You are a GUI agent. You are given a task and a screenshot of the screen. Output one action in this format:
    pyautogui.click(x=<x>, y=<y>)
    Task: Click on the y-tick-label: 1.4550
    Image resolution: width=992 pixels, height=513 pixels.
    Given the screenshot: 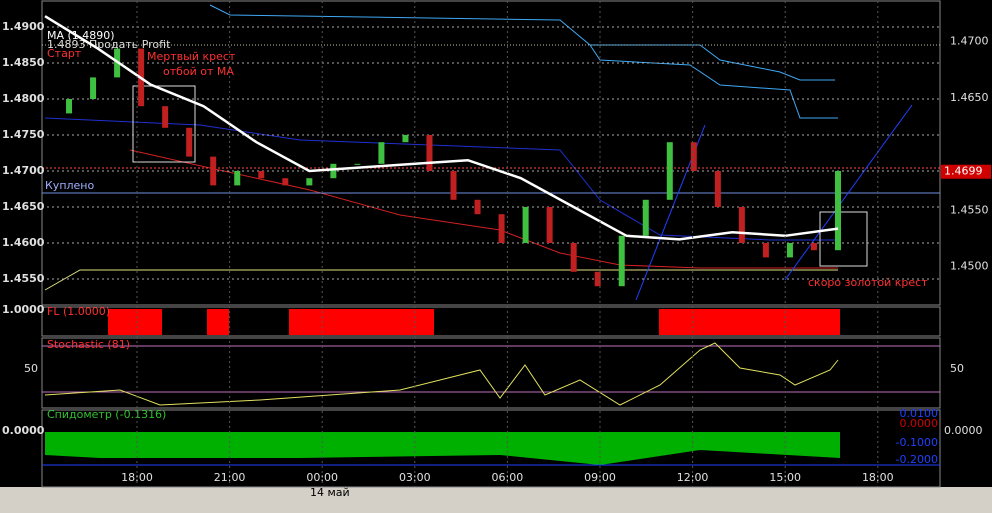 What is the action you would take?
    pyautogui.click(x=23, y=278)
    